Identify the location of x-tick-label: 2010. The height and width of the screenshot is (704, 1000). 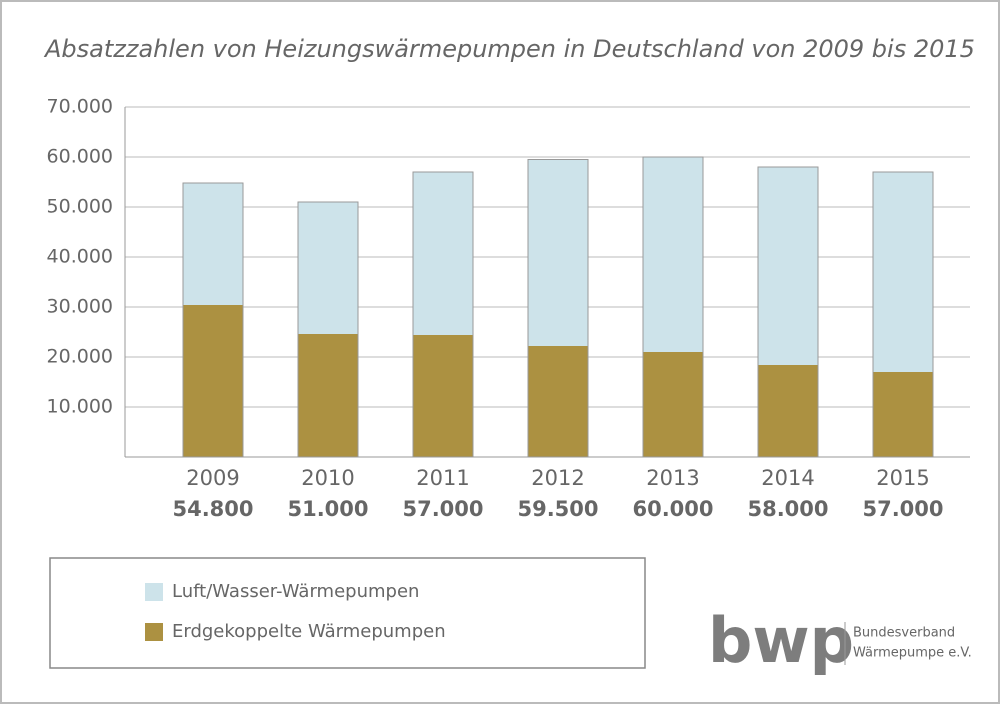
(327, 478).